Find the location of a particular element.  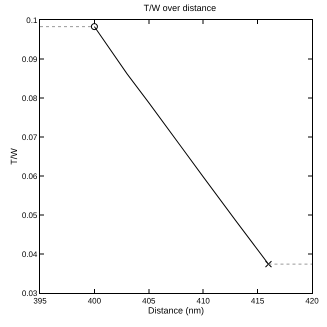

x-tick-label: 405 is located at coordinates (149, 301).